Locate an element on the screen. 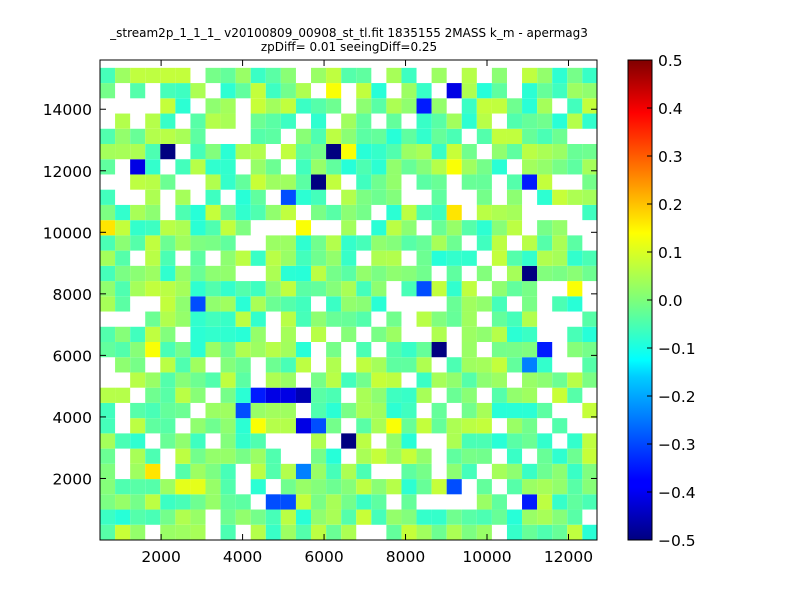  y-tick-label: 6000 is located at coordinates (72, 356).